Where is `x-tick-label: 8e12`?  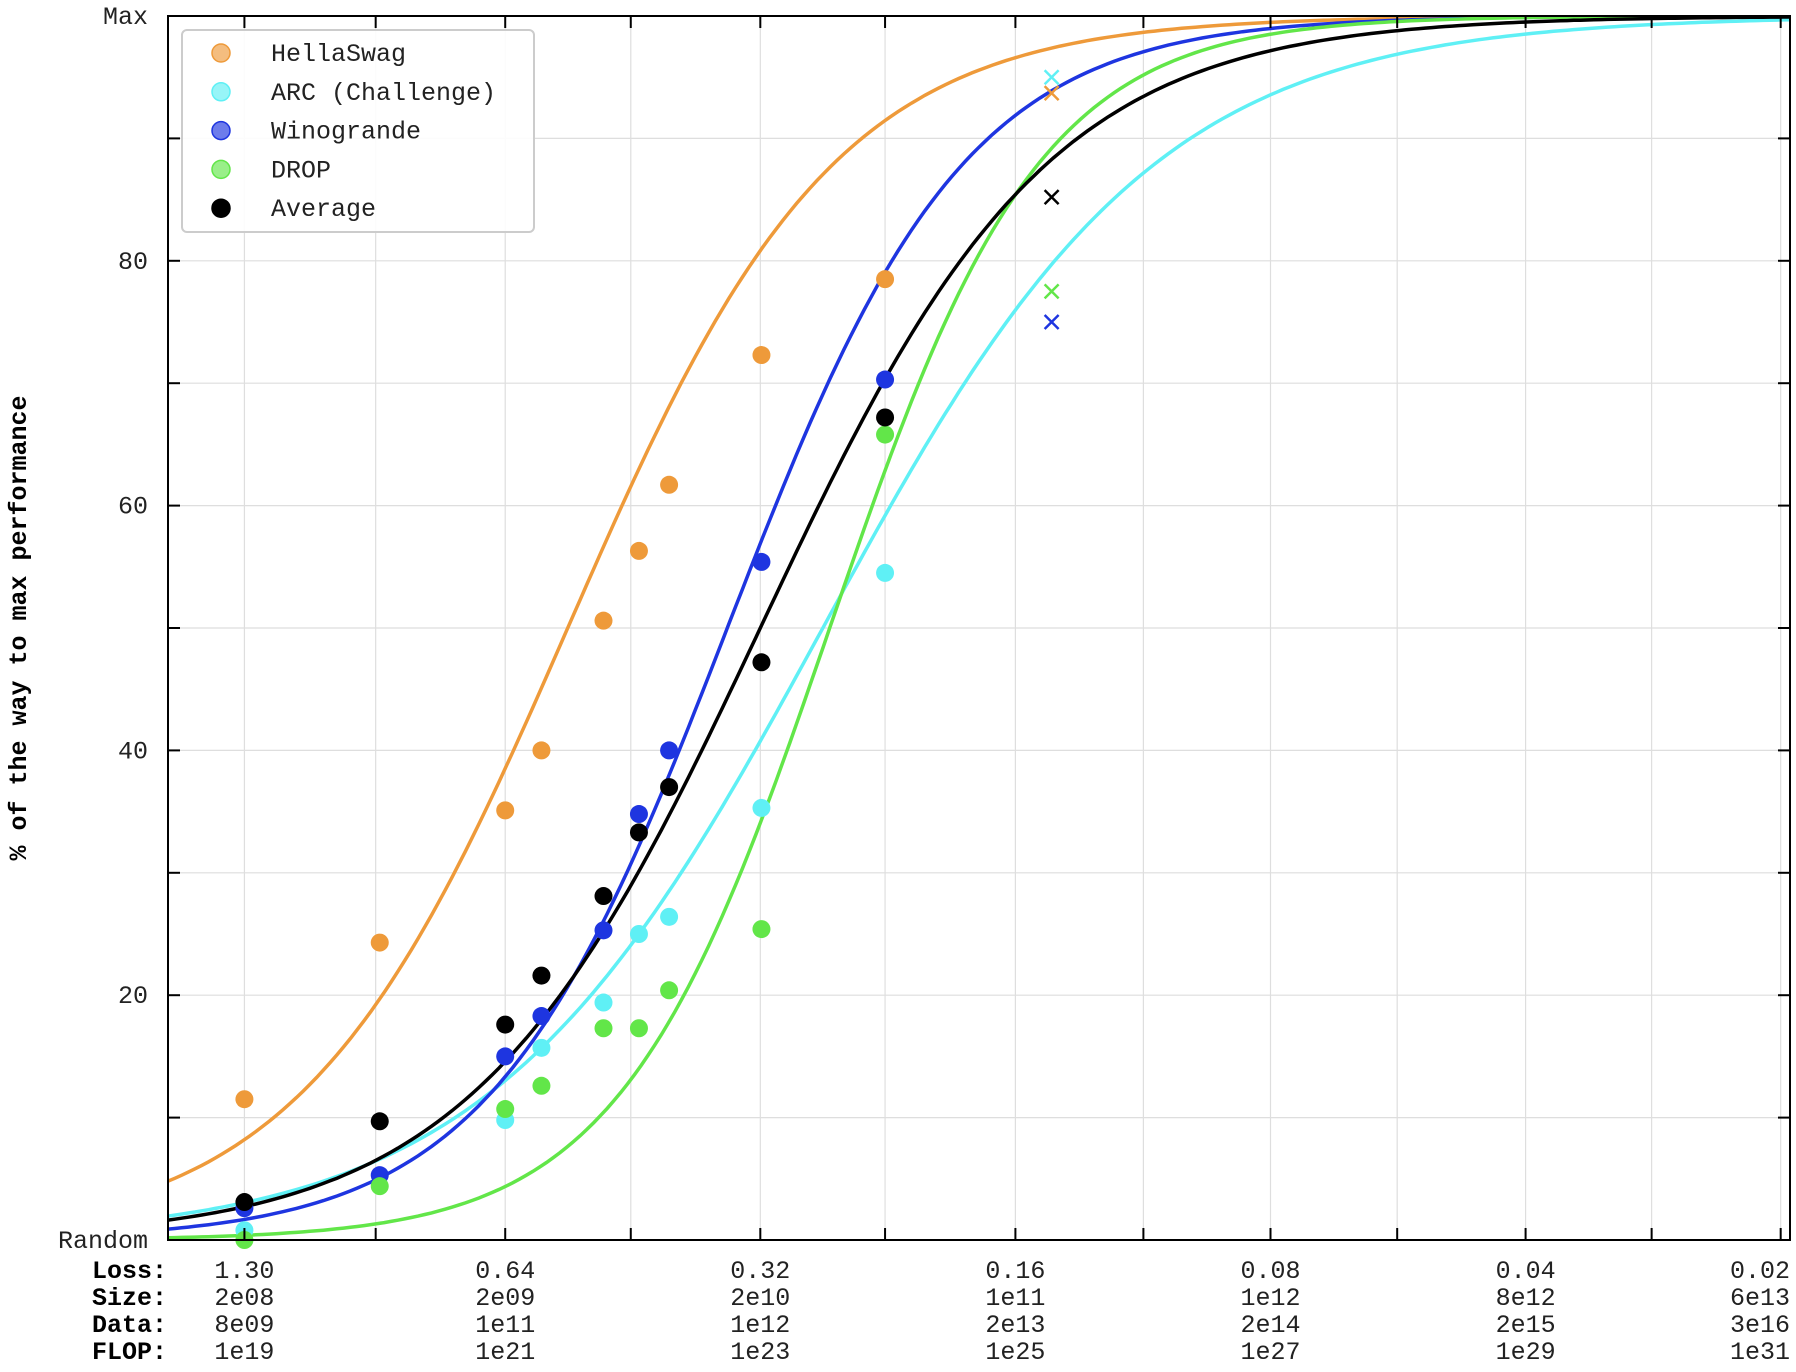
x-tick-label: 8e12 is located at coordinates (1526, 1298).